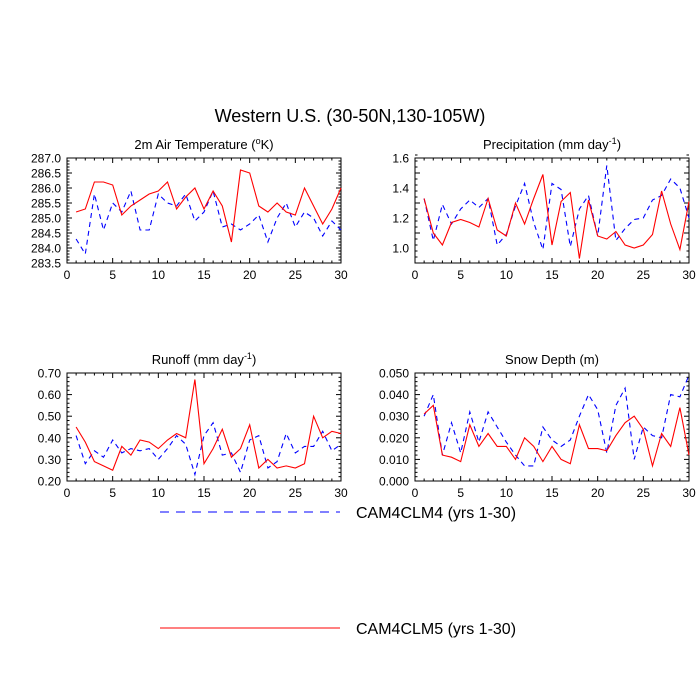  Describe the element at coordinates (400, 249) in the screenshot. I see `y-tick-label: 1.0` at that location.